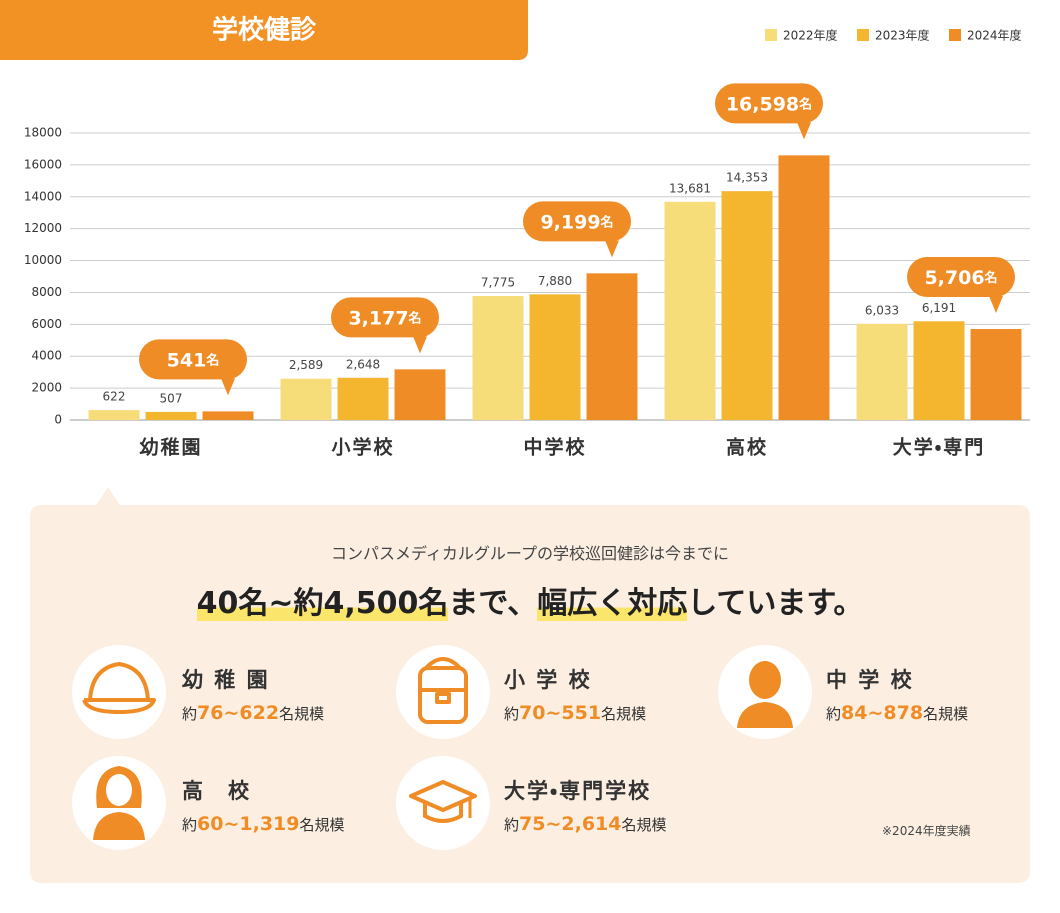 The height and width of the screenshot is (913, 1060). What do you see at coordinates (443, 801) in the screenshot?
I see `icon-mortarboard` at bounding box center [443, 801].